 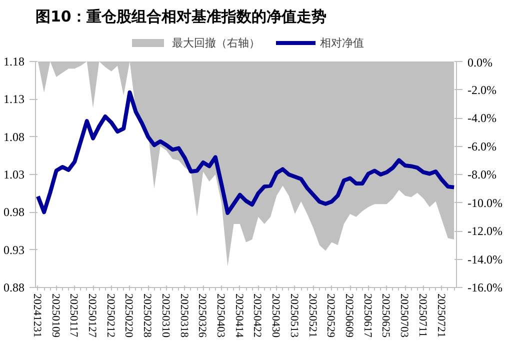 What do you see at coordinates (128, 316) in the screenshot?
I see `x-tick-label: 20250220` at bounding box center [128, 316].